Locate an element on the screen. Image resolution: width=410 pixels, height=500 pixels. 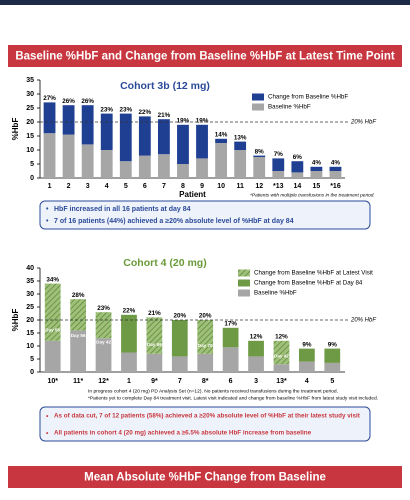
total-label: 12% is located at coordinates (256, 336).